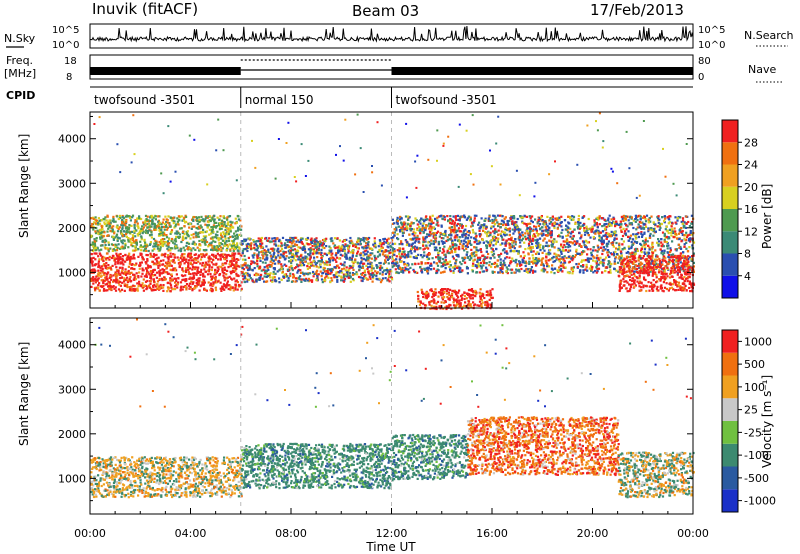 This screenshot has height=554, width=800. I want to click on cell-3-1954, so click(439, 236).